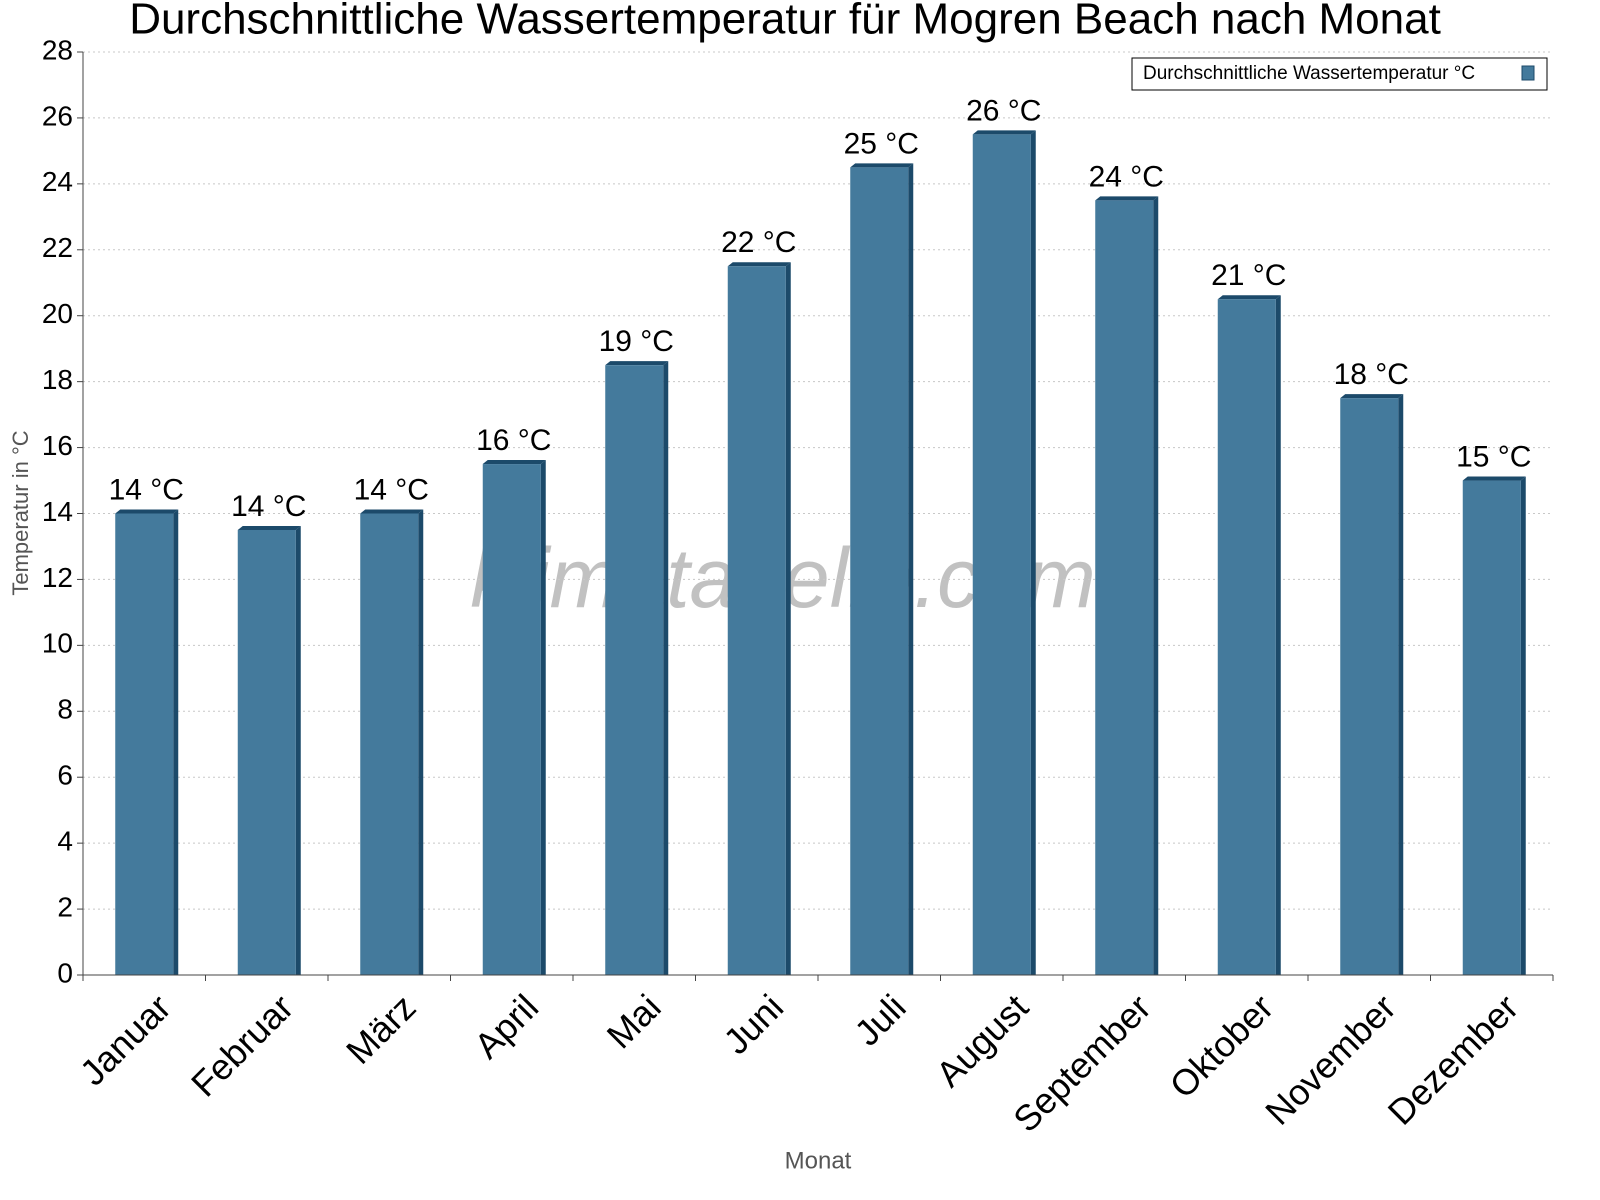 The image size is (1600, 1200). Describe the element at coordinates (65, 775) in the screenshot. I see `y-tick-label: 6` at that location.